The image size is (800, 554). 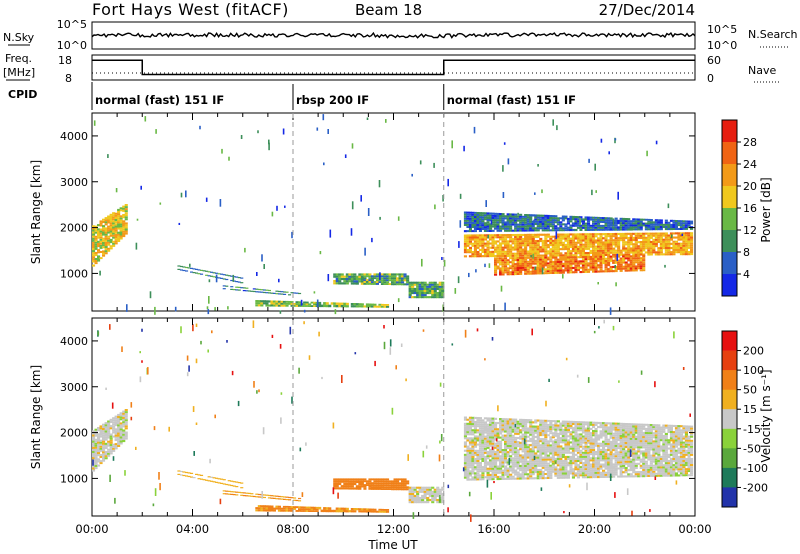 What do you see at coordinates (72, 24) in the screenshot?
I see `nsky-tick-top: 10^5` at bounding box center [72, 24].